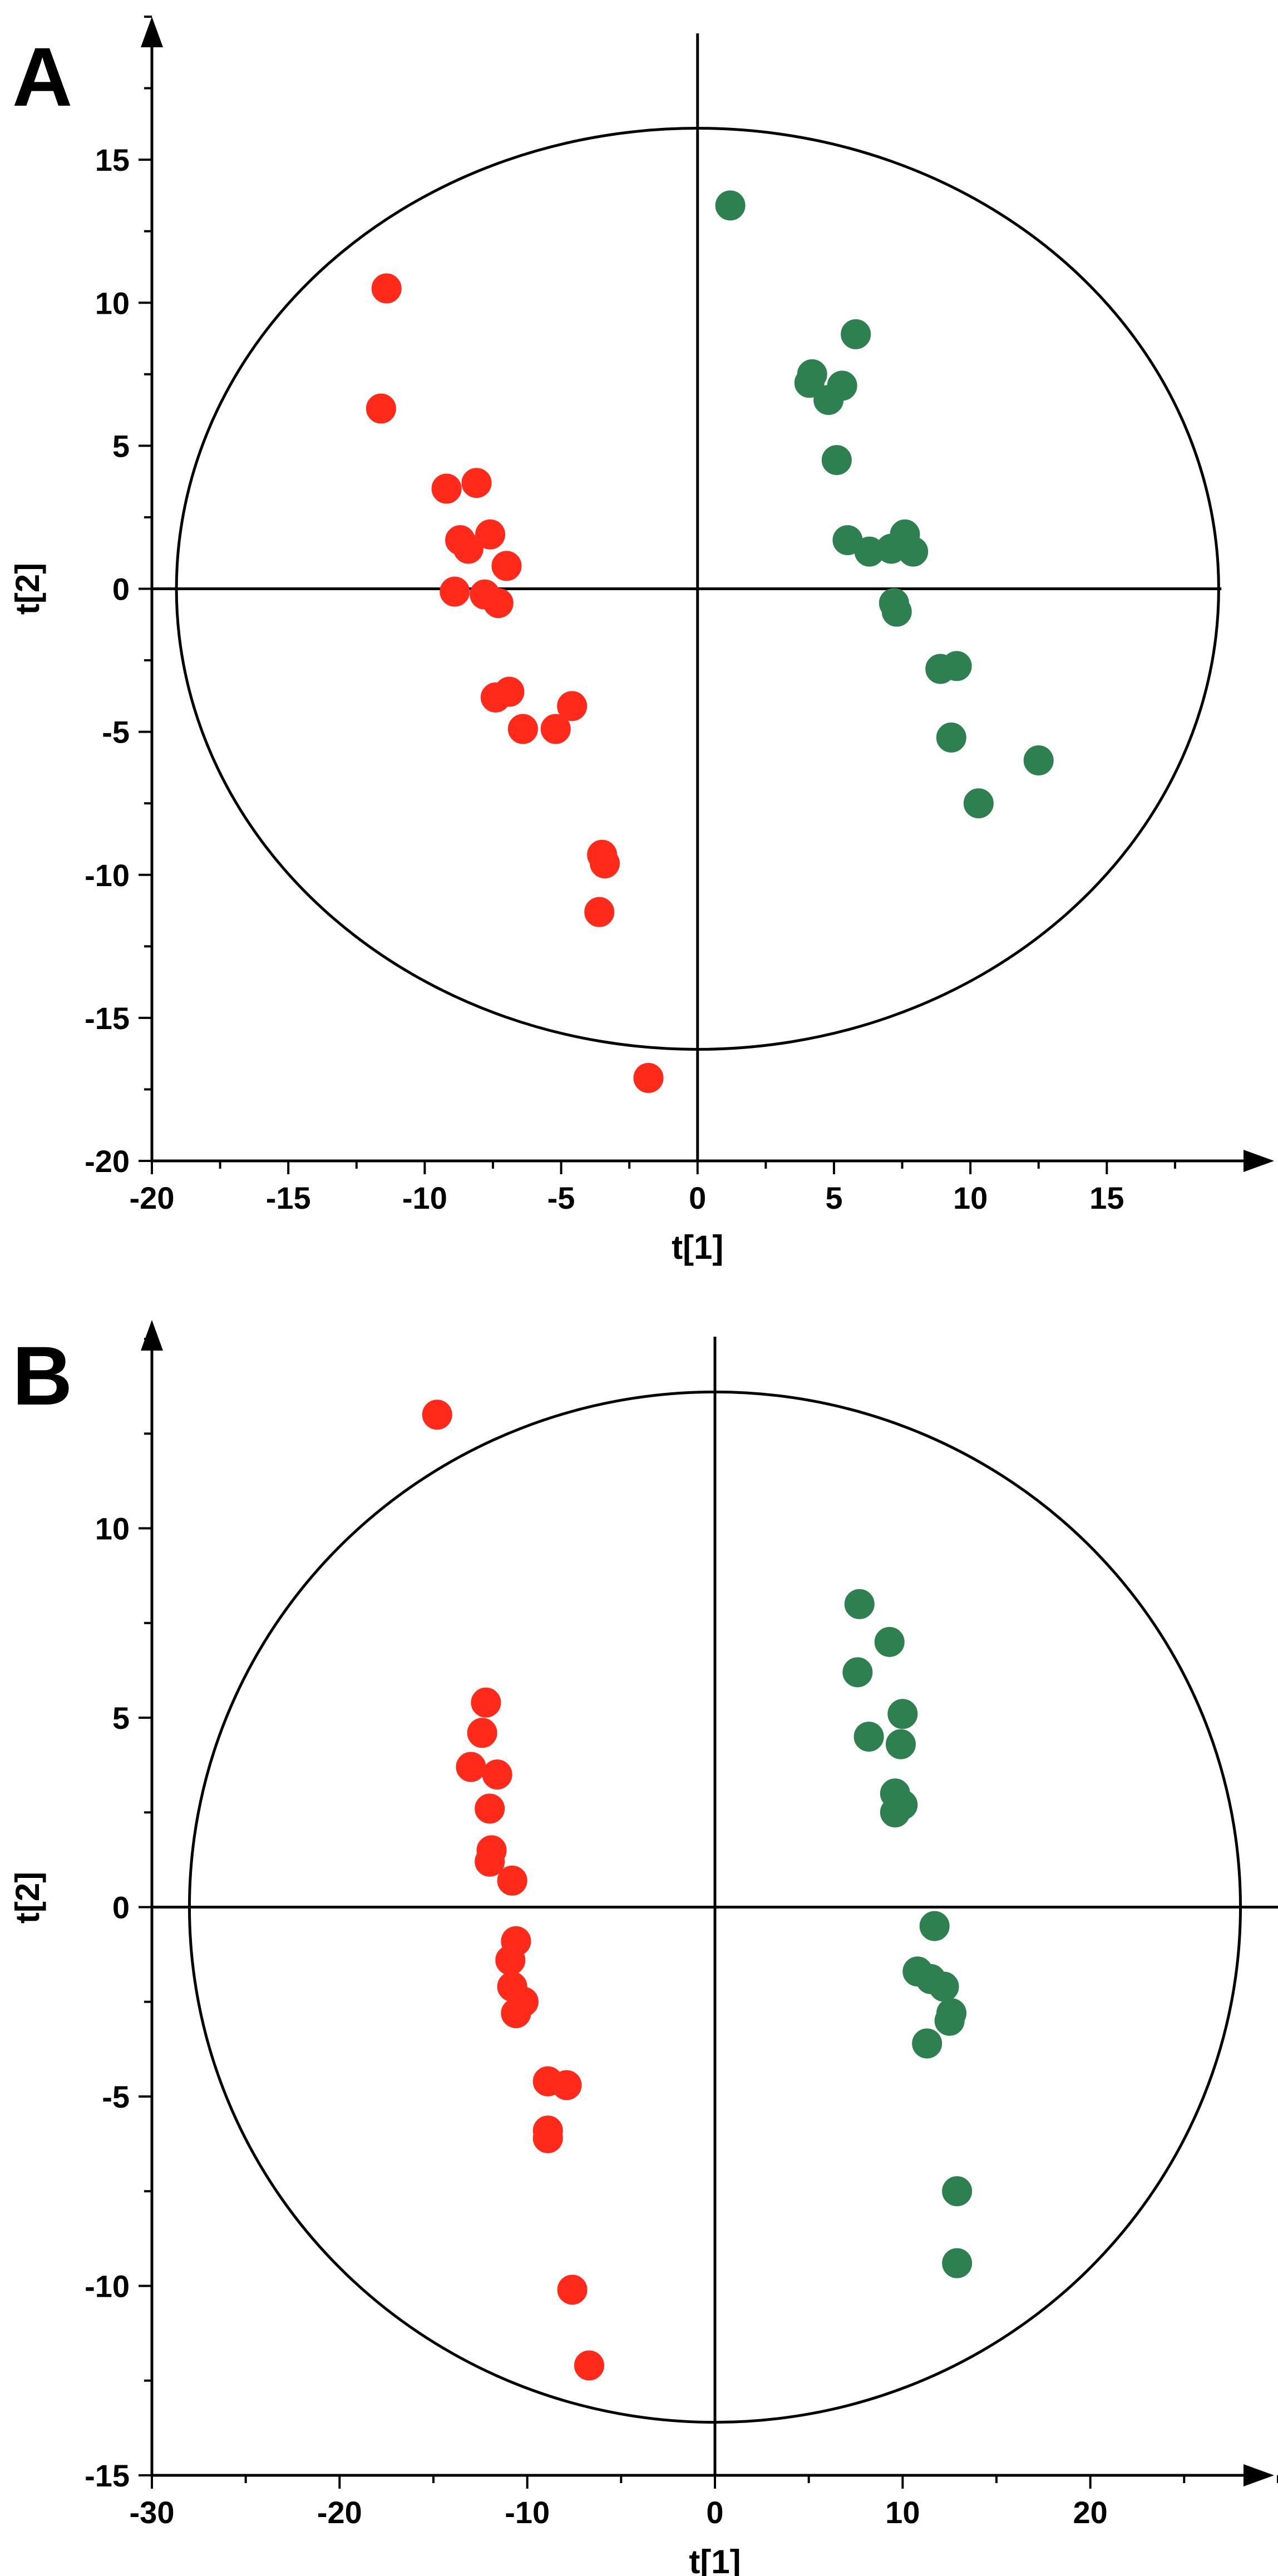 The image size is (1278, 2576). Describe the element at coordinates (619, 2512) in the screenshot. I see `panel-b-x-tick-labels: -30 -20 -10 0 10 20` at that location.